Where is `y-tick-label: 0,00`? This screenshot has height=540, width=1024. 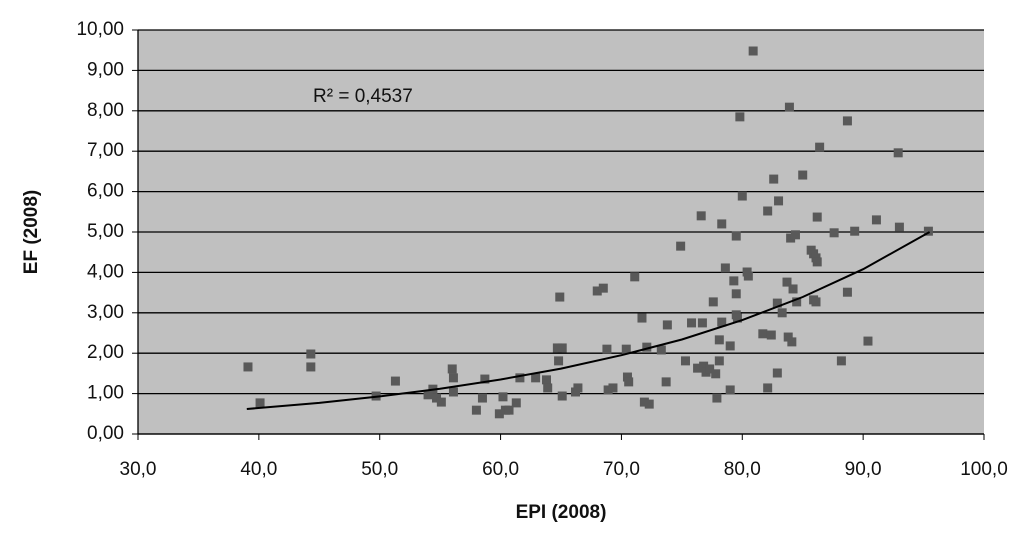
y-tick-label: 0,00 is located at coordinates (105, 433).